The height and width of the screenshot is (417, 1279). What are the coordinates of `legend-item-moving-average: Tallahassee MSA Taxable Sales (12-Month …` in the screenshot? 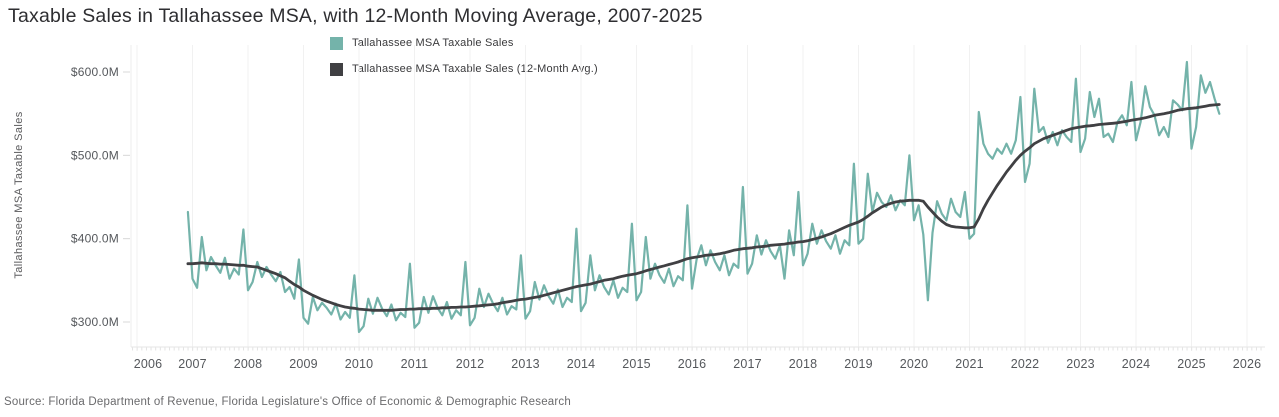 It's located at (464, 69).